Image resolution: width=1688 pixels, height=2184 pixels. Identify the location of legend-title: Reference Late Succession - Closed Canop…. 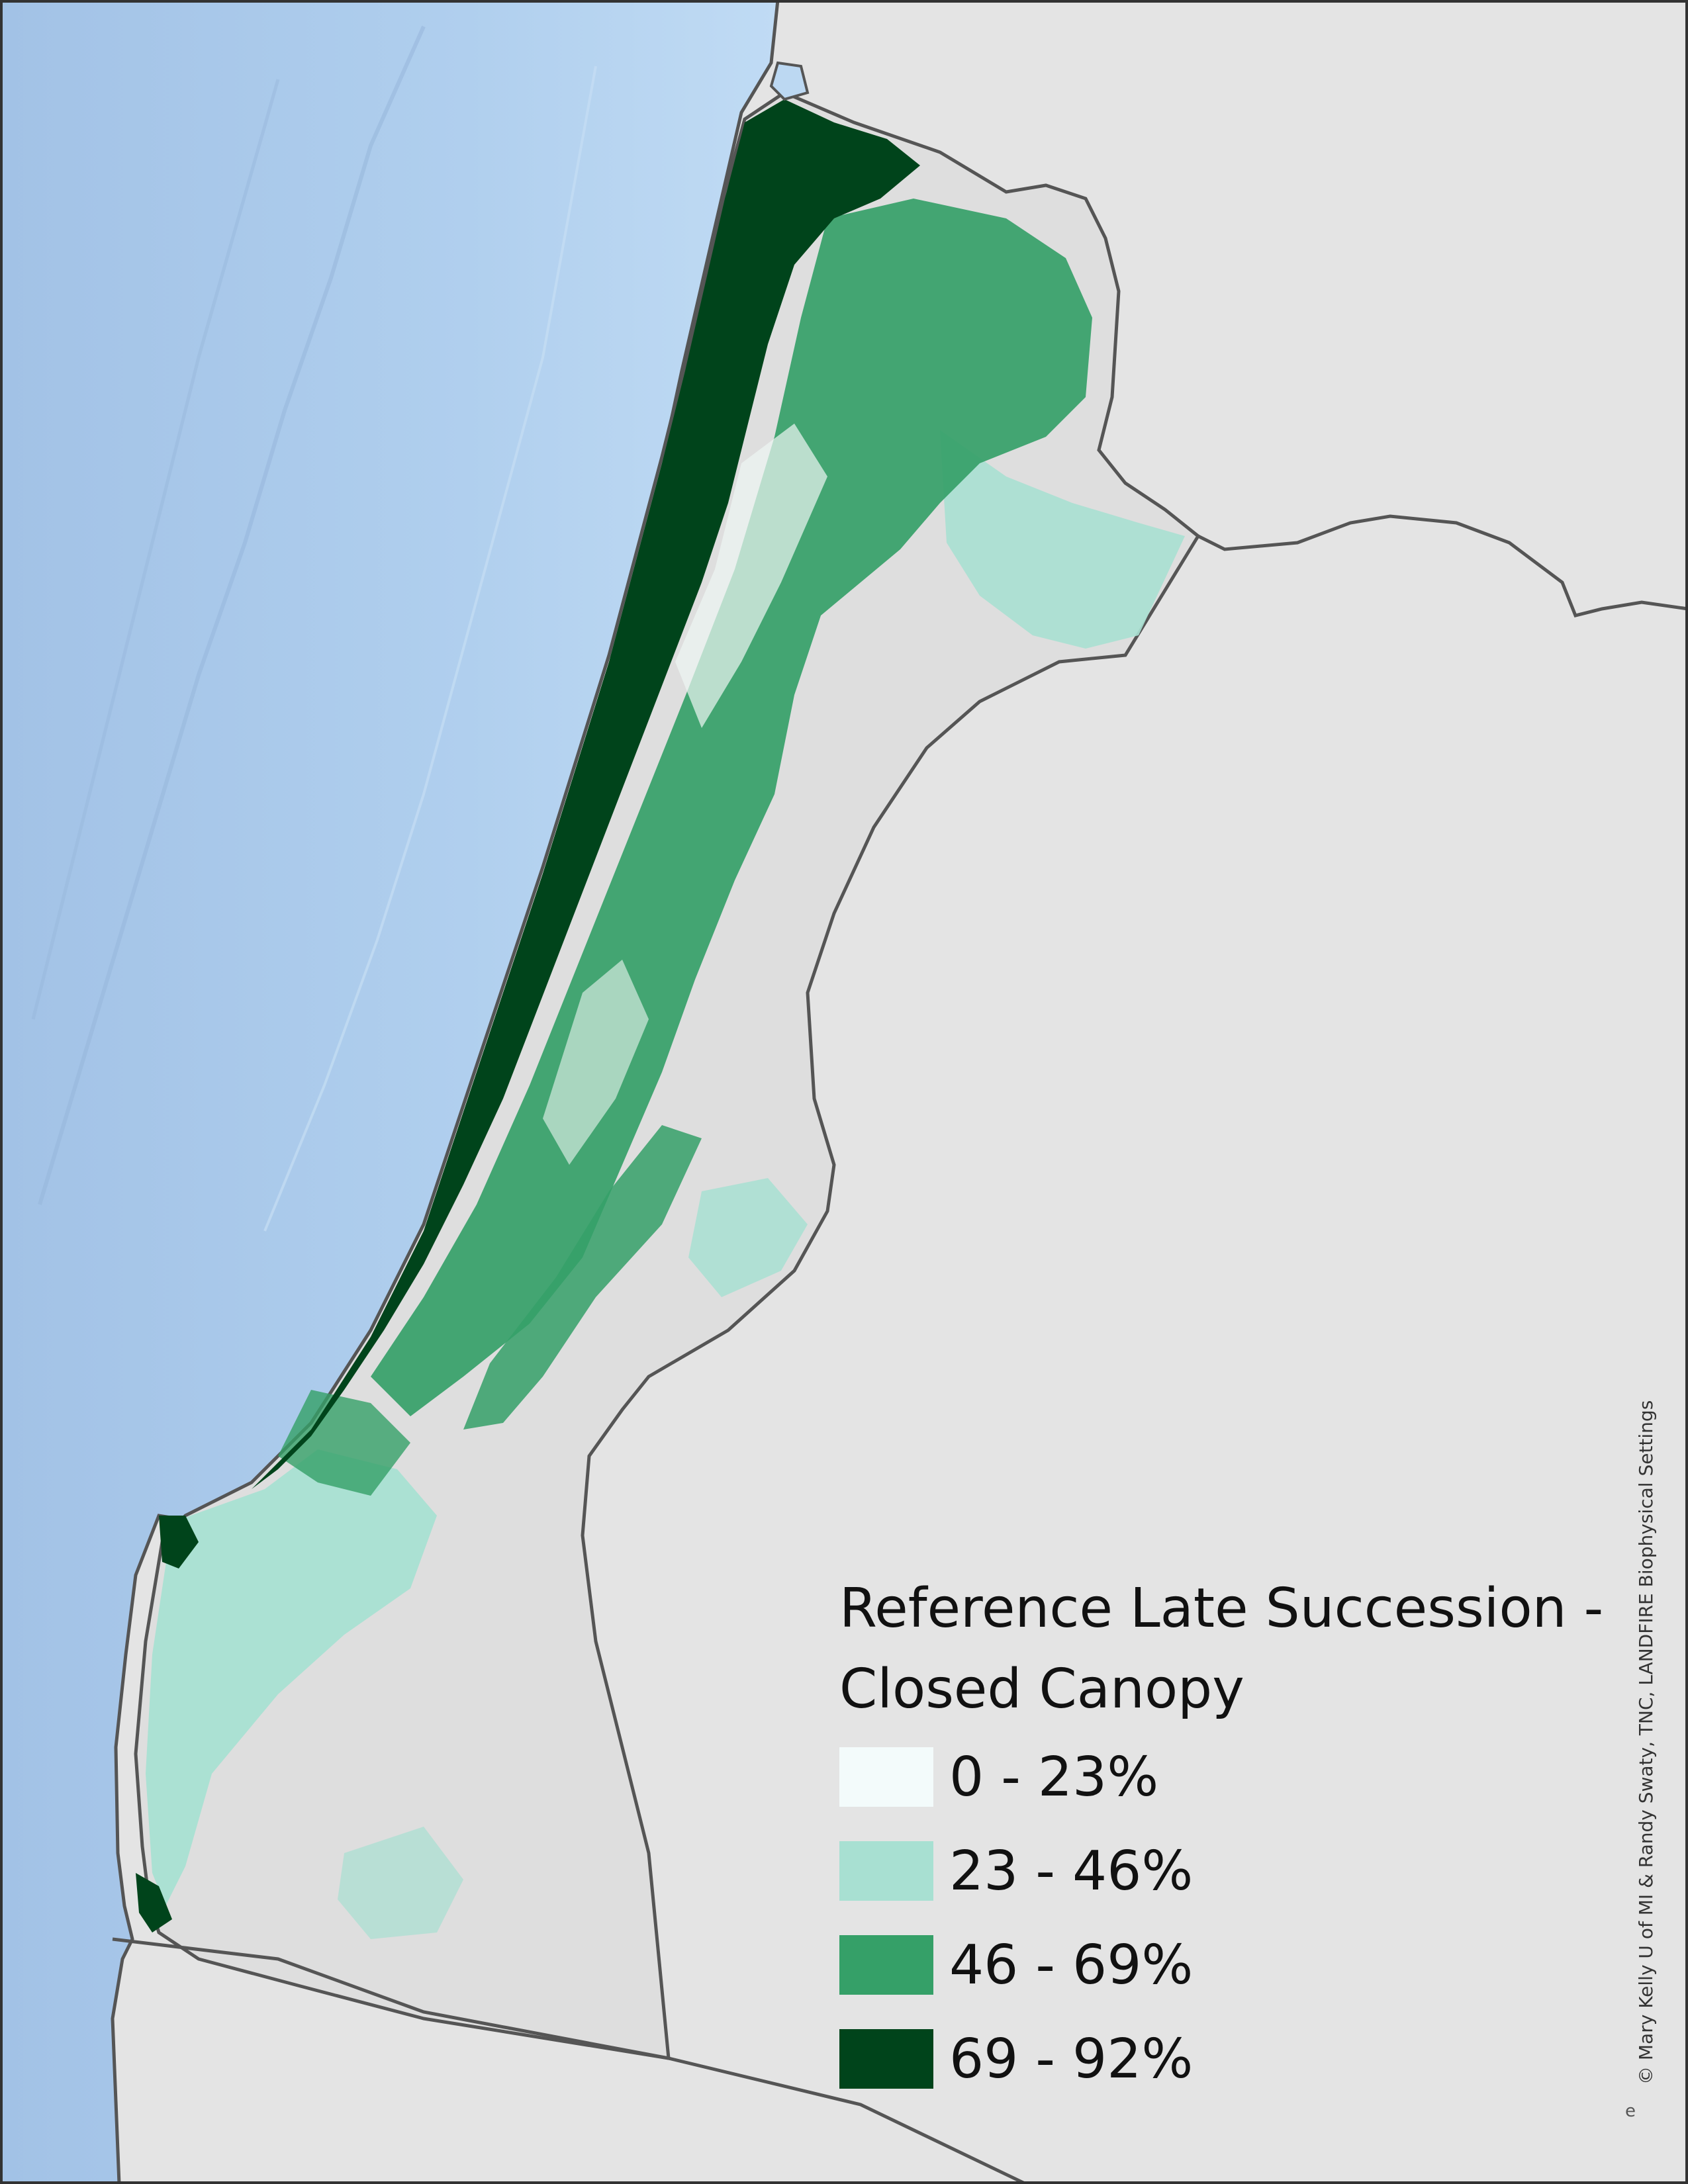
(1221, 1649).